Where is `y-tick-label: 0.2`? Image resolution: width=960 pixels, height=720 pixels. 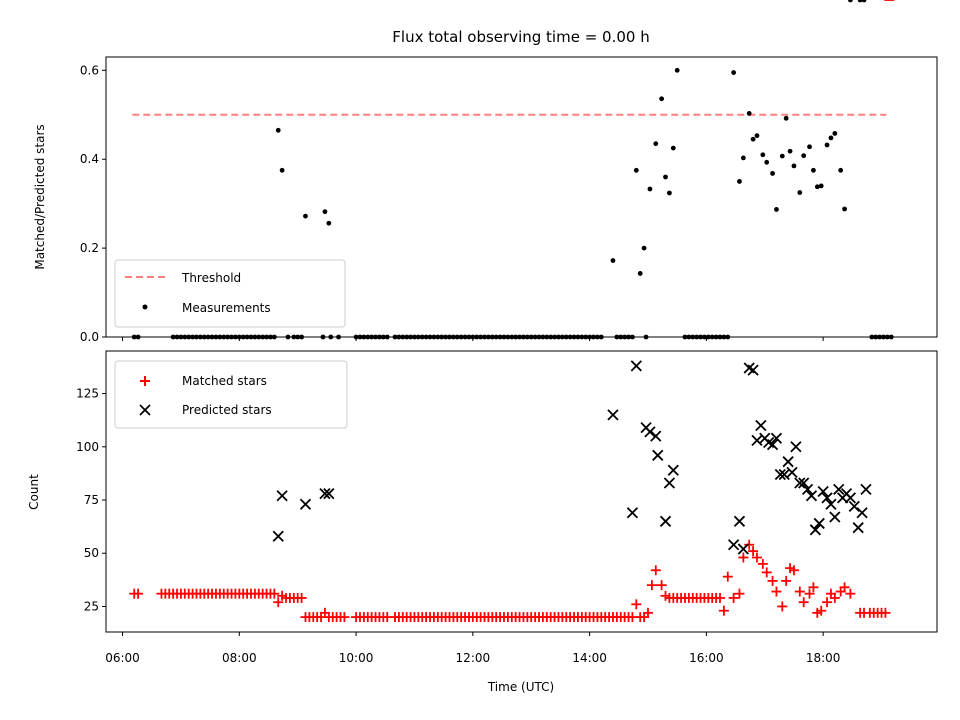
y-tick-label: 0.2 is located at coordinates (89, 248).